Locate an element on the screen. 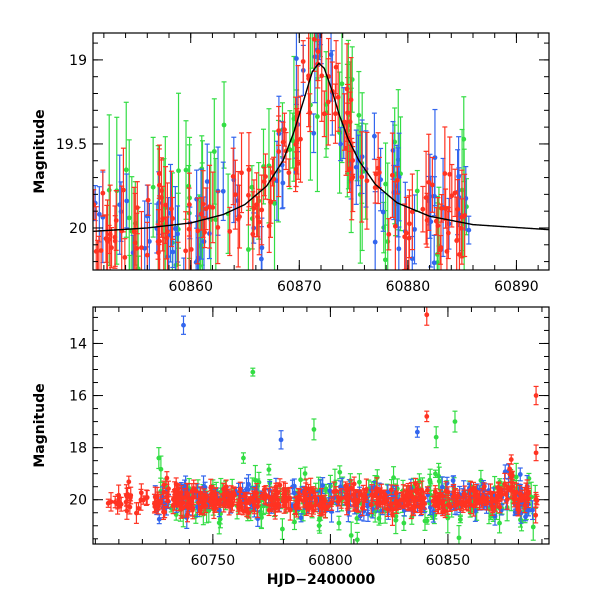 Image resolution: width=600 pixels, height=605 pixels. top-x-tick-label: 60880 is located at coordinates (408, 287).